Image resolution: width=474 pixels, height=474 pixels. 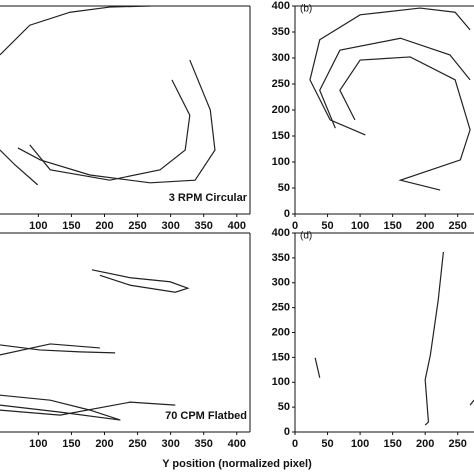 What do you see at coordinates (237, 464) in the screenshot?
I see `x-axis-label: Y position (normalized pixel)` at bounding box center [237, 464].